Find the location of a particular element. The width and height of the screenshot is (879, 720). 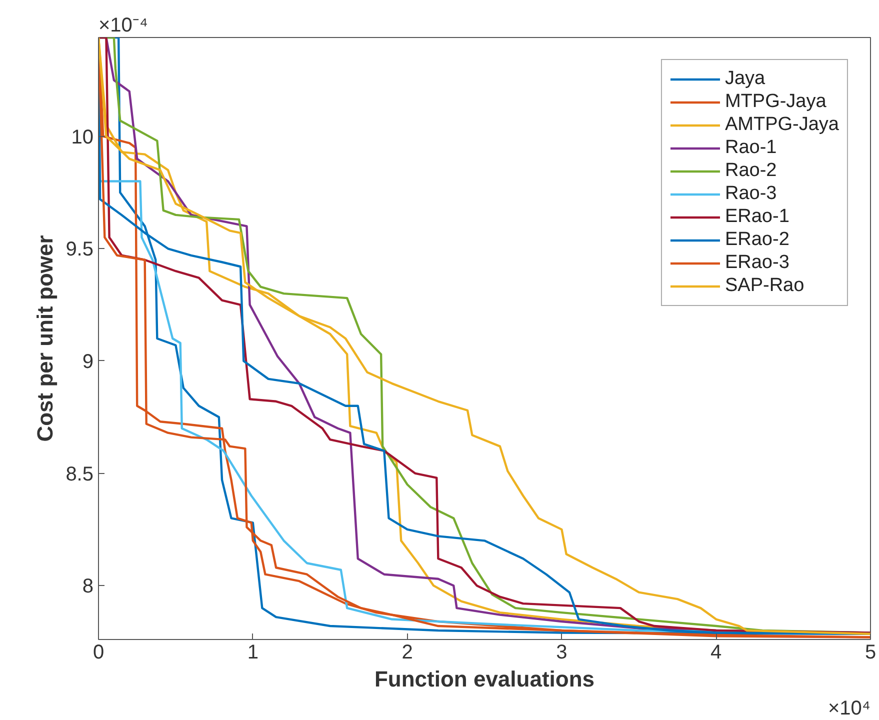

x-tick-label: 5 is located at coordinates (870, 653).